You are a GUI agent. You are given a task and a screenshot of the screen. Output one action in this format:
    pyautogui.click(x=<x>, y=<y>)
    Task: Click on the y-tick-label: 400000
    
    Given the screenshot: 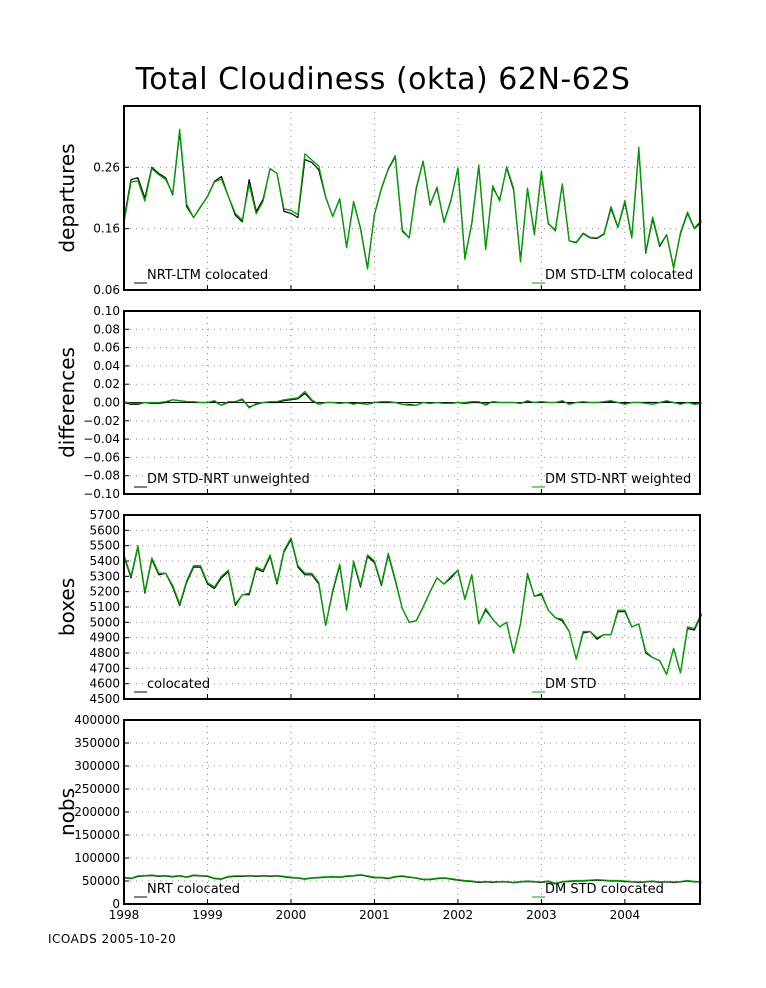 What is the action you would take?
    pyautogui.click(x=97, y=720)
    